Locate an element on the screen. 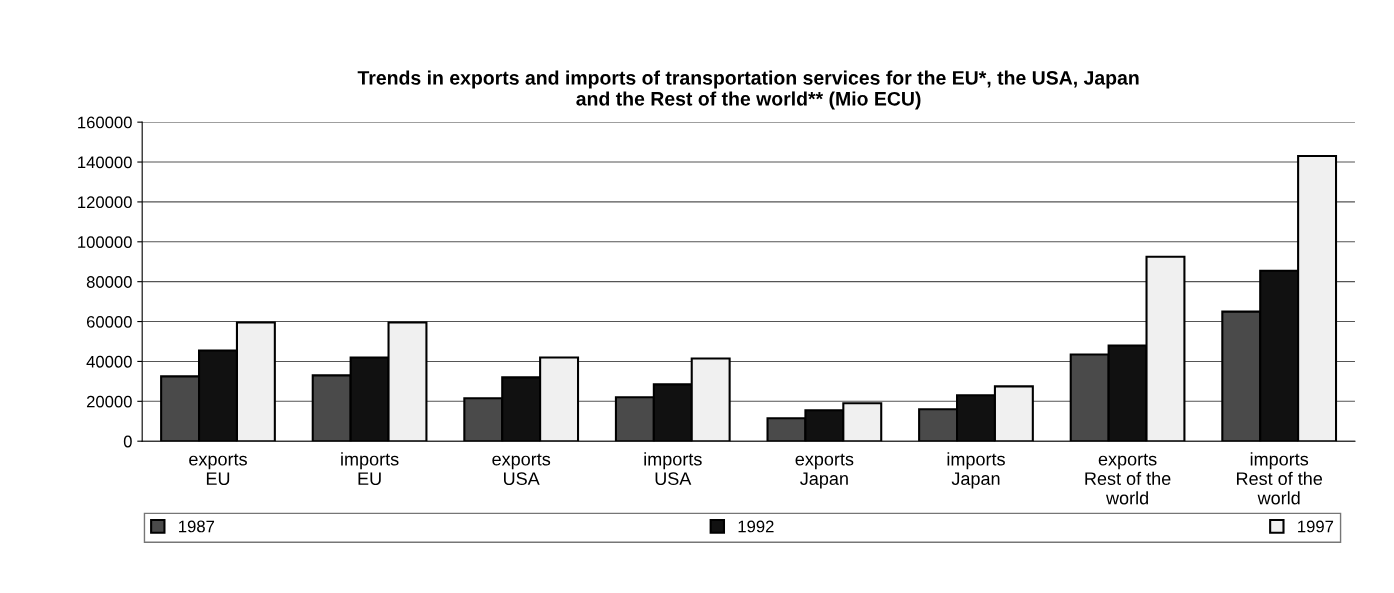 The width and height of the screenshot is (1394, 593). legend-label: 1987 is located at coordinates (197, 526).